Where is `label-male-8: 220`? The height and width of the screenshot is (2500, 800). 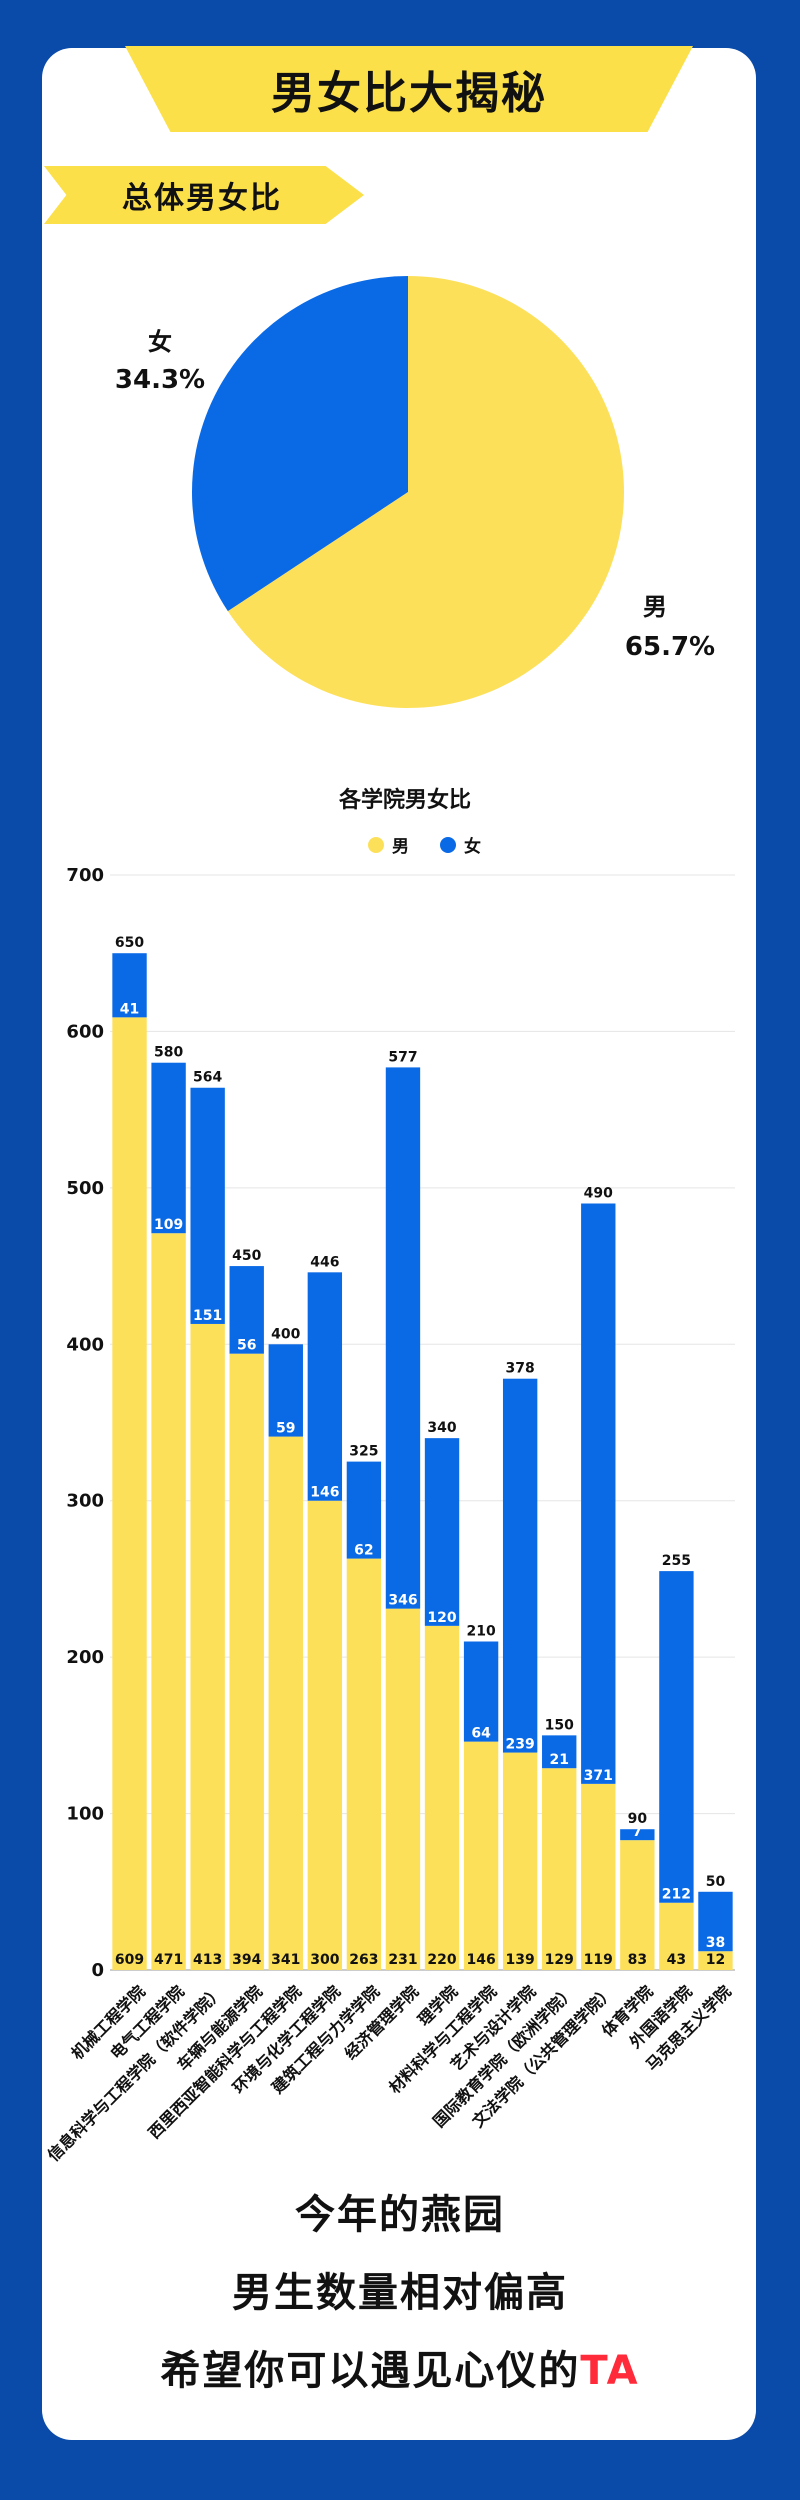
label-male-8: 220 is located at coordinates (441, 1960).